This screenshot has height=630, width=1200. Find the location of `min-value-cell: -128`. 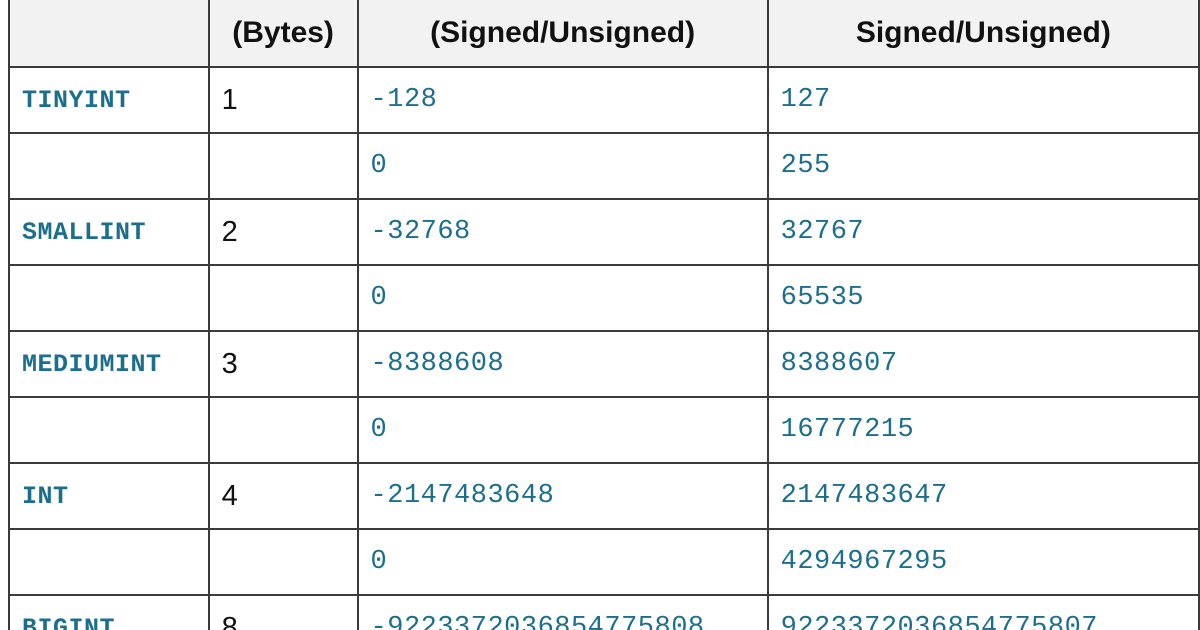

min-value-cell: -128 is located at coordinates (562, 100).